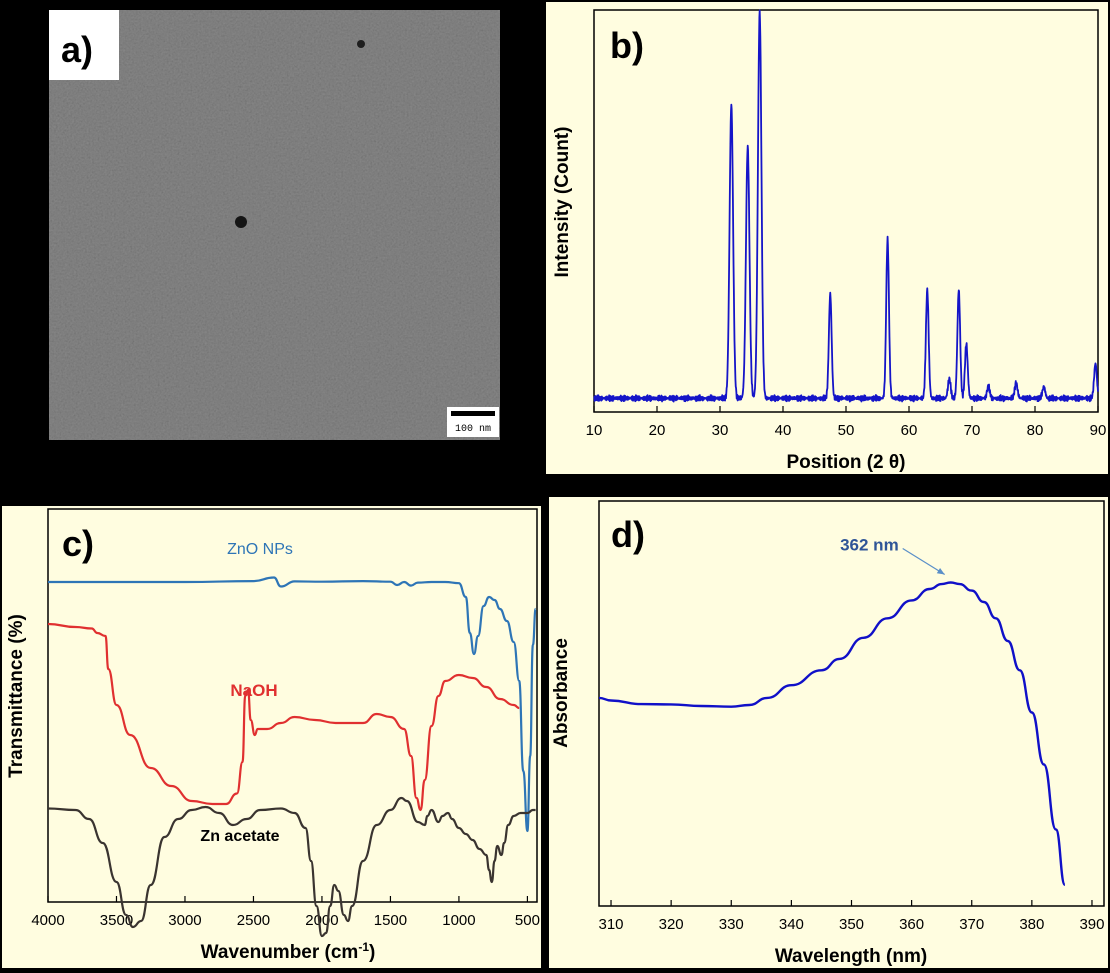  What do you see at coordinates (720, 430) in the screenshot?
I see `x-tick-label: 30` at bounding box center [720, 430].